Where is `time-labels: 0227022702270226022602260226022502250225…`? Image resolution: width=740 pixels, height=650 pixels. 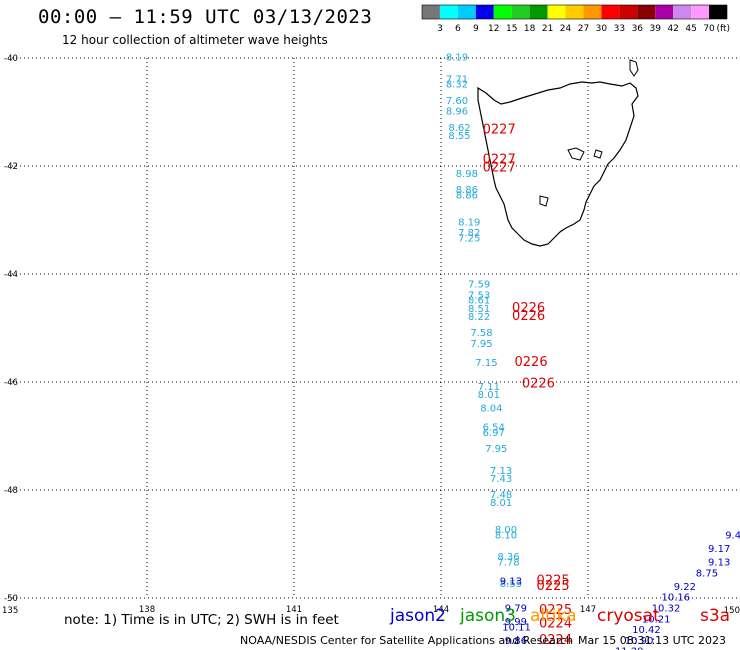
time-labels: 0227022702270226022602260226022502250225… is located at coordinates (527, 385).